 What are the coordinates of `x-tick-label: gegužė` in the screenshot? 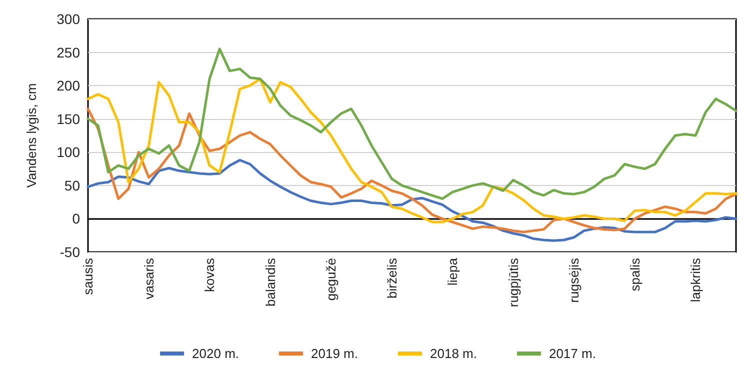 It's located at (331, 279).